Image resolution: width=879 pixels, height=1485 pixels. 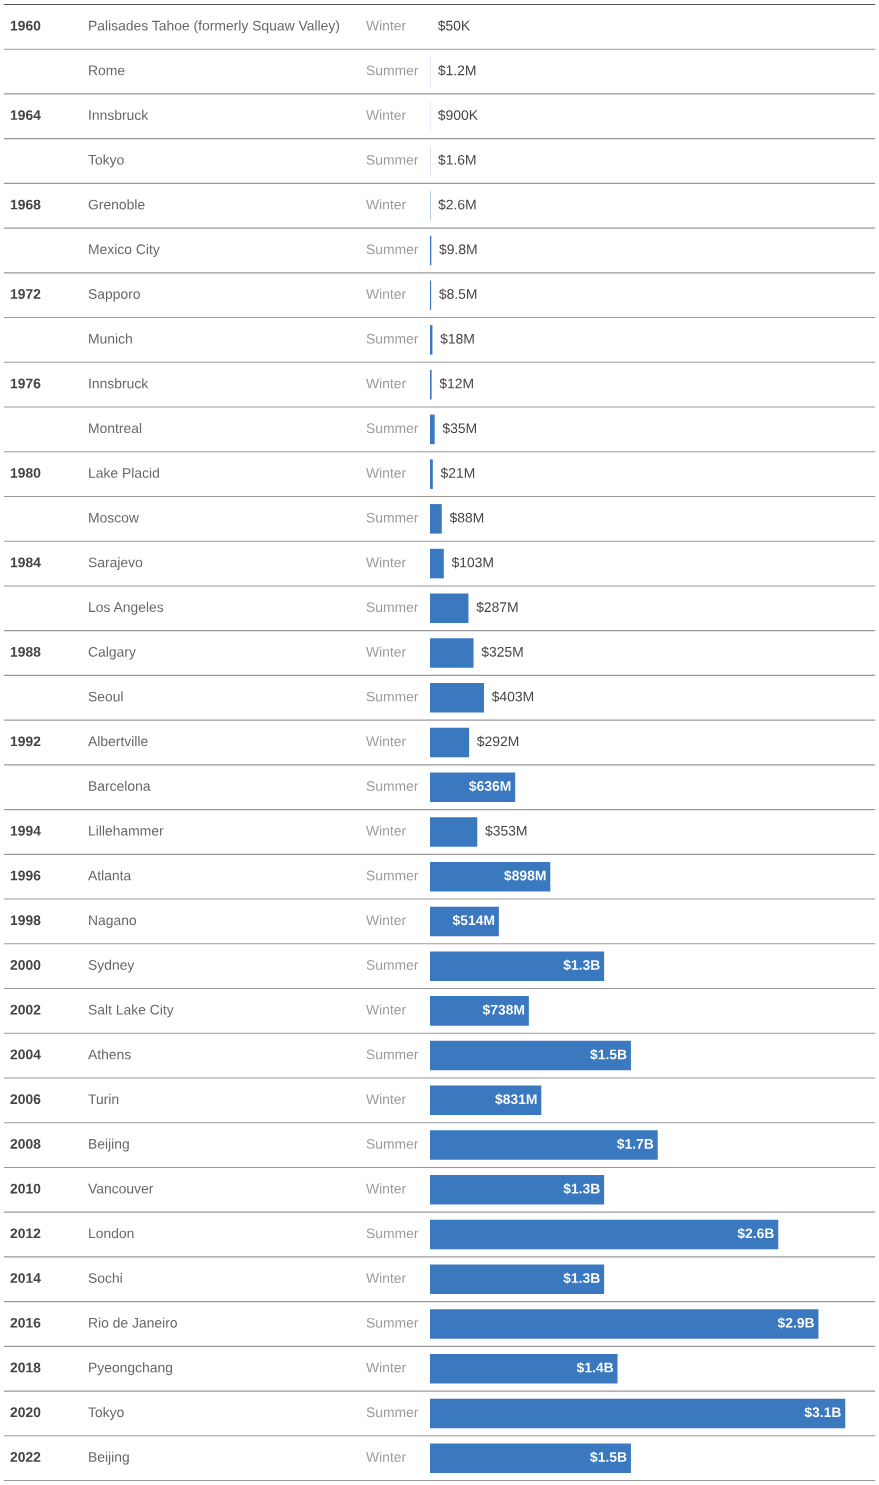 I want to click on data-label: $292M, so click(x=497, y=741).